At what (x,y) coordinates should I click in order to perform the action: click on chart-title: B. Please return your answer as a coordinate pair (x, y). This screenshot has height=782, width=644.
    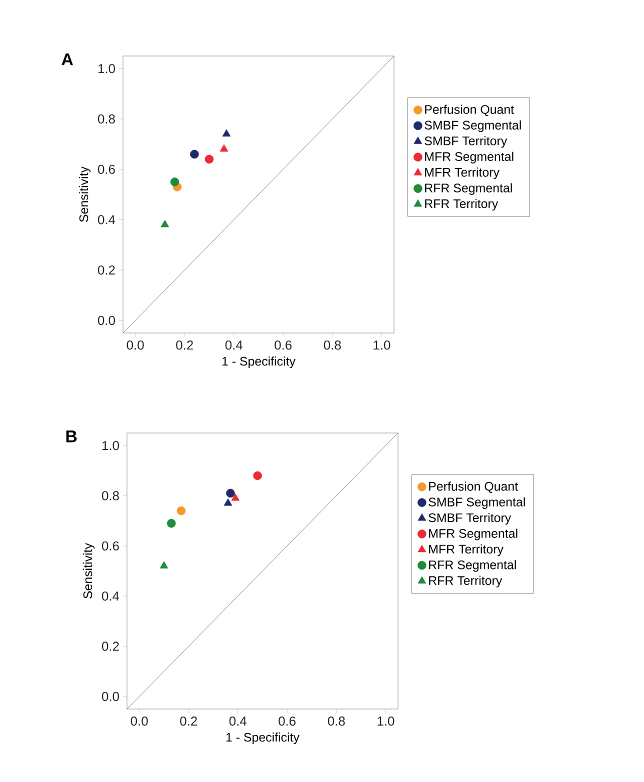
    Looking at the image, I should click on (71, 436).